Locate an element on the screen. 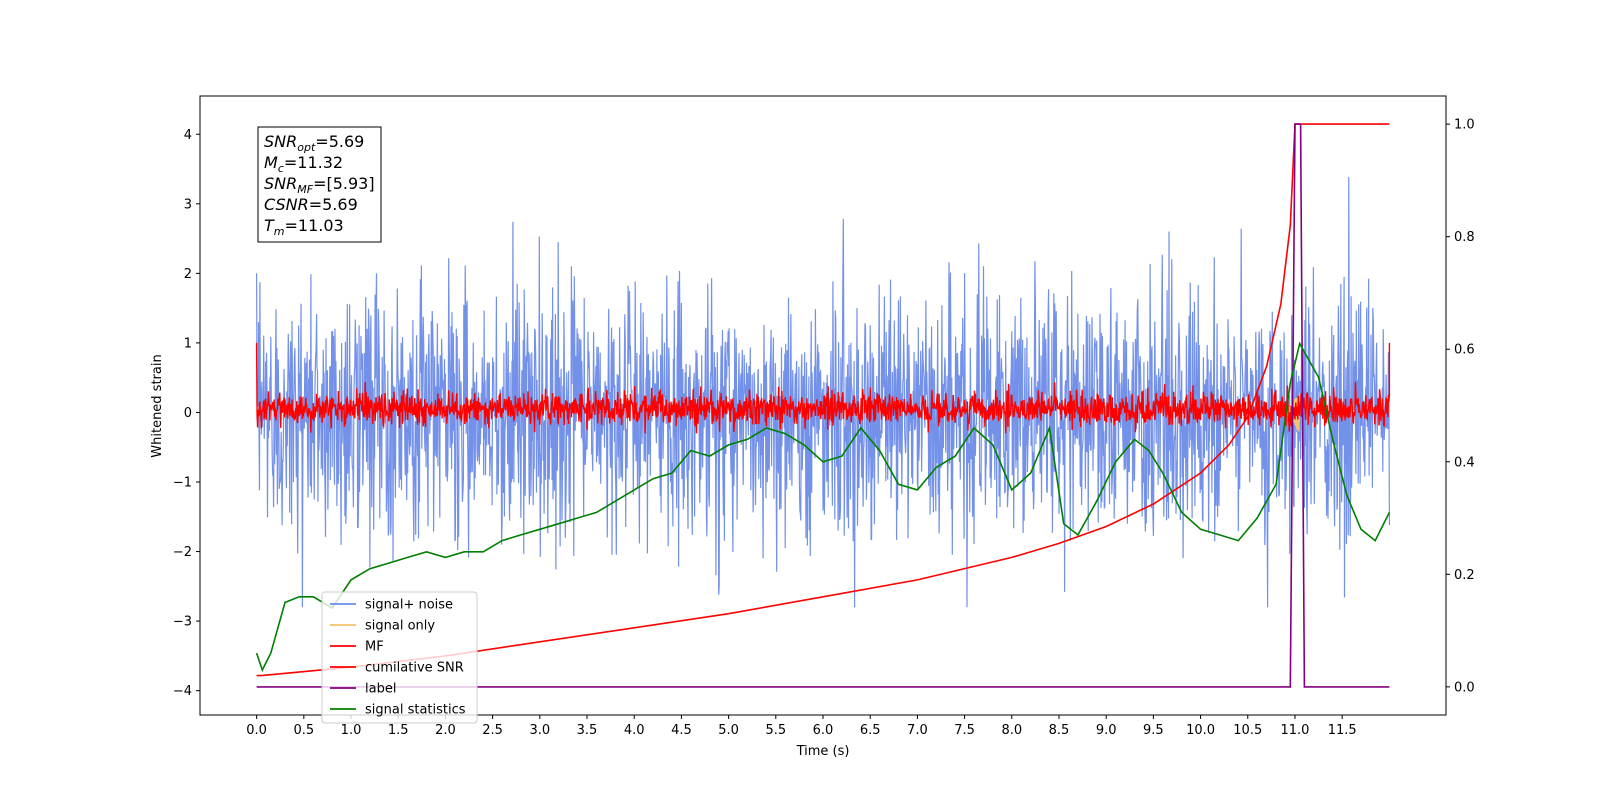 This screenshot has width=1600, height=800. legend-item: signal+ noise is located at coordinates (391, 605).